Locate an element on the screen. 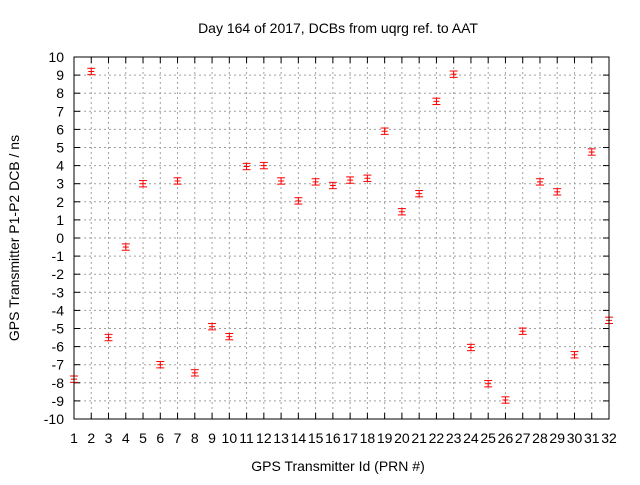 Image resolution: width=640 pixels, height=485 pixels. x-tick-label: 16 is located at coordinates (333, 438).